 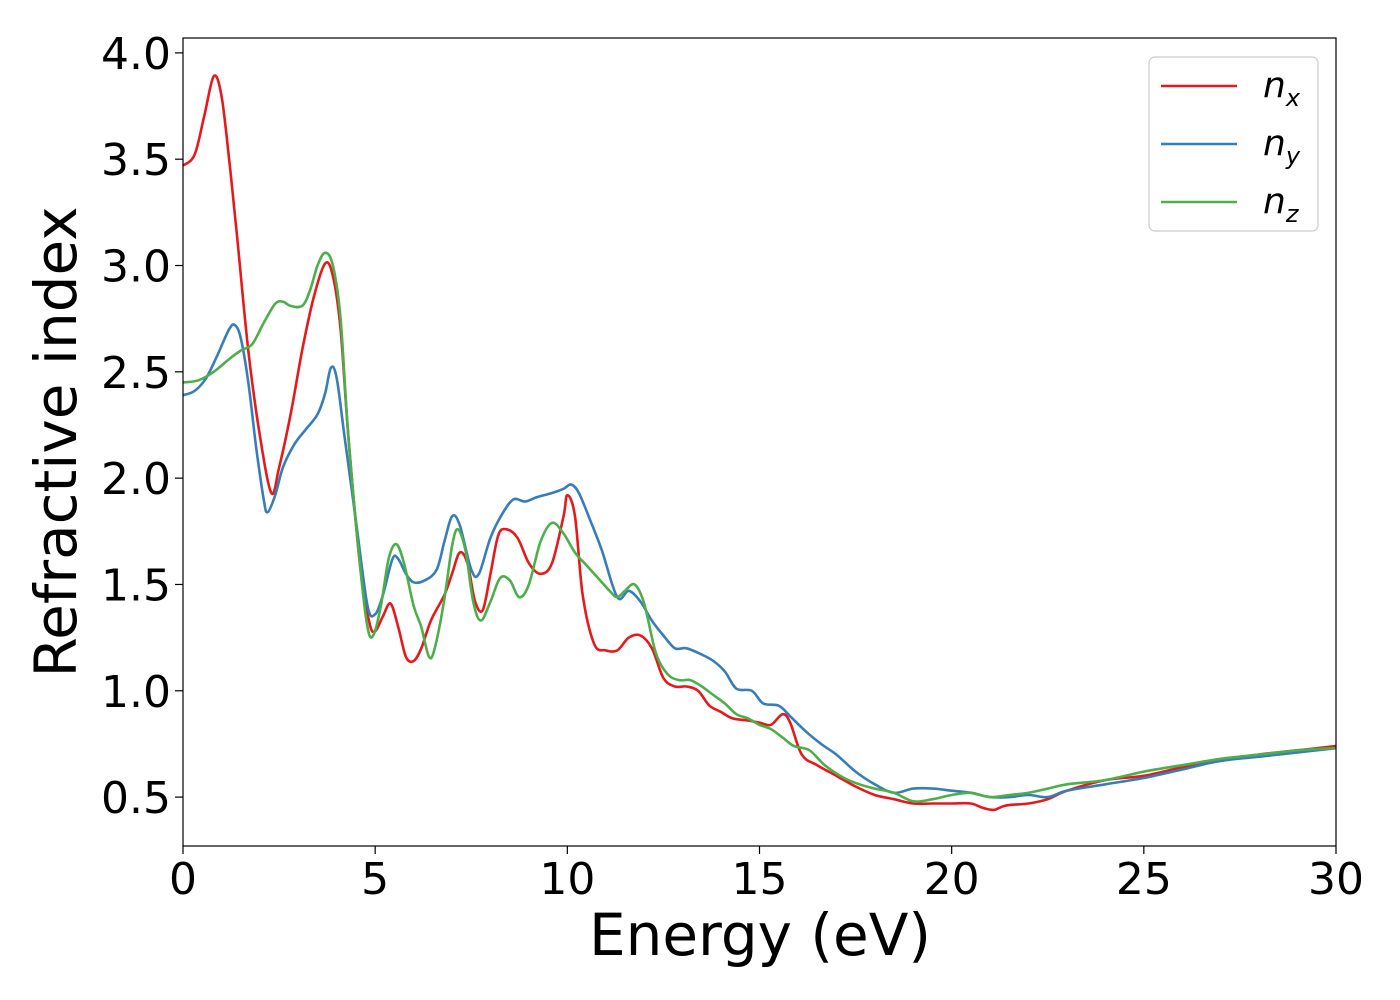 What do you see at coordinates (760, 935) in the screenshot?
I see `x-axis-label: Energy (eV)` at bounding box center [760, 935].